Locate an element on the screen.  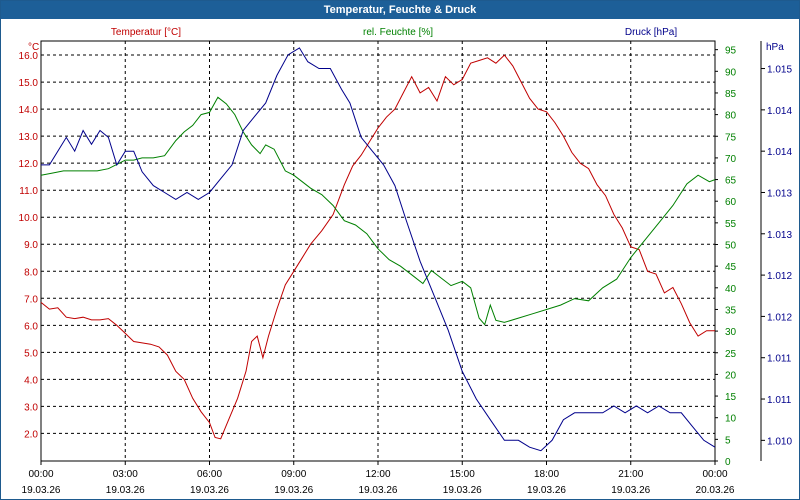
temperature-tick-label: 16.0 is located at coordinates (29, 56).